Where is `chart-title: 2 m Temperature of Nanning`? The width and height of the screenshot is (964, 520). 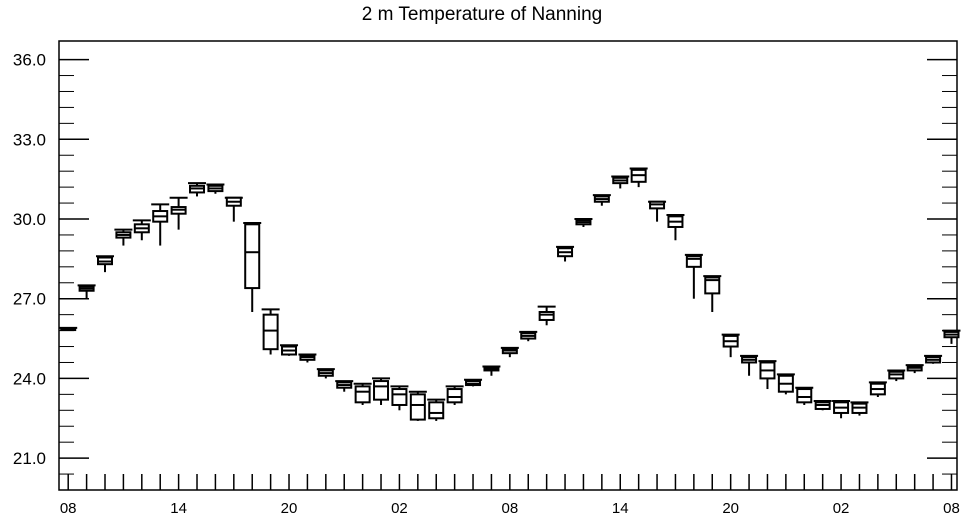
chart-title: 2 m Temperature of Nanning is located at coordinates (482, 14).